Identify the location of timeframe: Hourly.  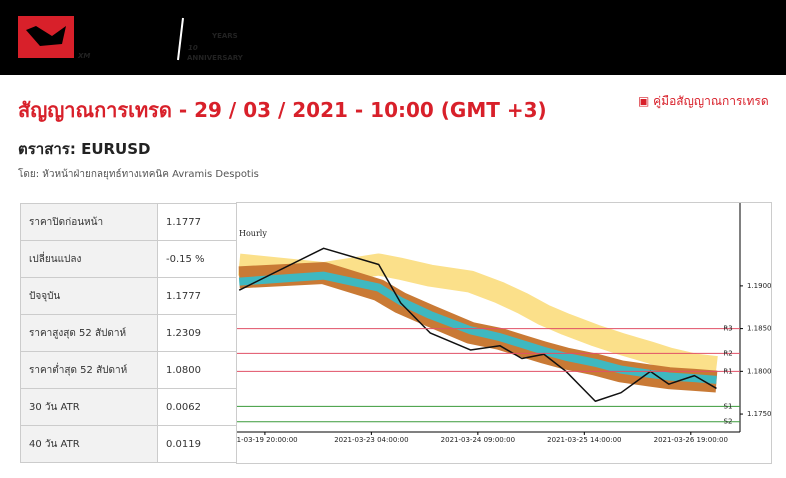
(253, 233).